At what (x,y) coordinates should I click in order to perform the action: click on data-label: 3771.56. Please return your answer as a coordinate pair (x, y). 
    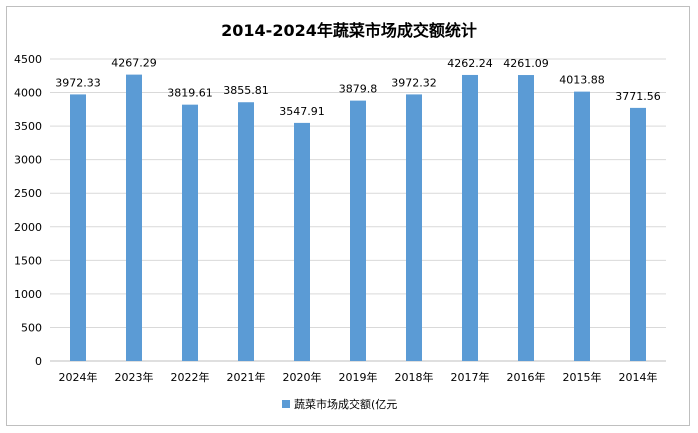
    Looking at the image, I should click on (638, 96).